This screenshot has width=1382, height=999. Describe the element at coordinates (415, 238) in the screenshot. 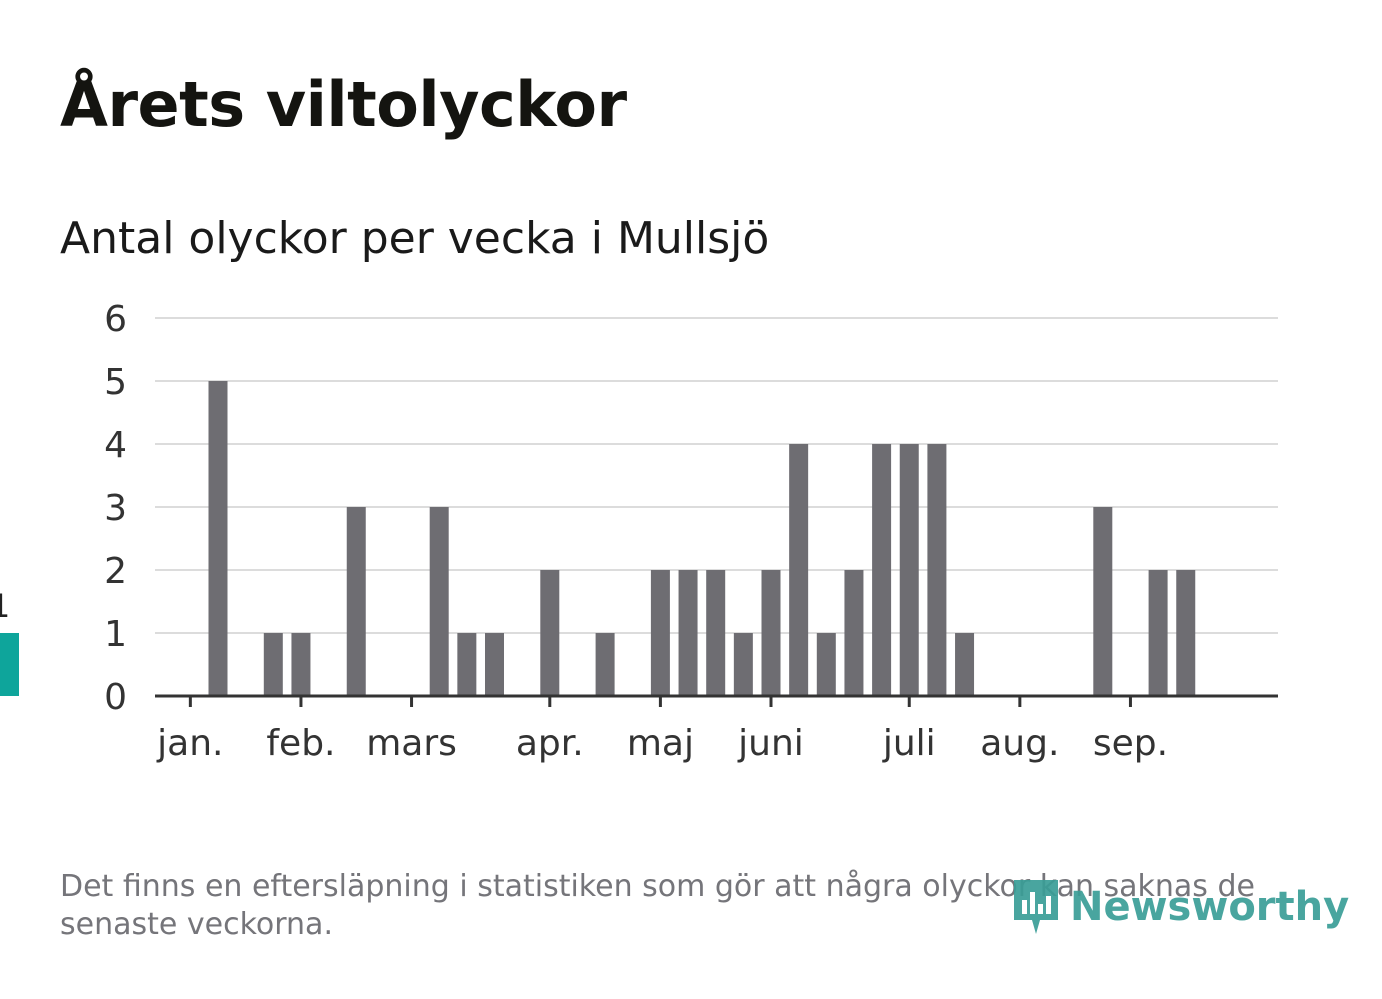

I see `chart-subtitle: Antal olyckor per vecka i Mullsjö` at that location.